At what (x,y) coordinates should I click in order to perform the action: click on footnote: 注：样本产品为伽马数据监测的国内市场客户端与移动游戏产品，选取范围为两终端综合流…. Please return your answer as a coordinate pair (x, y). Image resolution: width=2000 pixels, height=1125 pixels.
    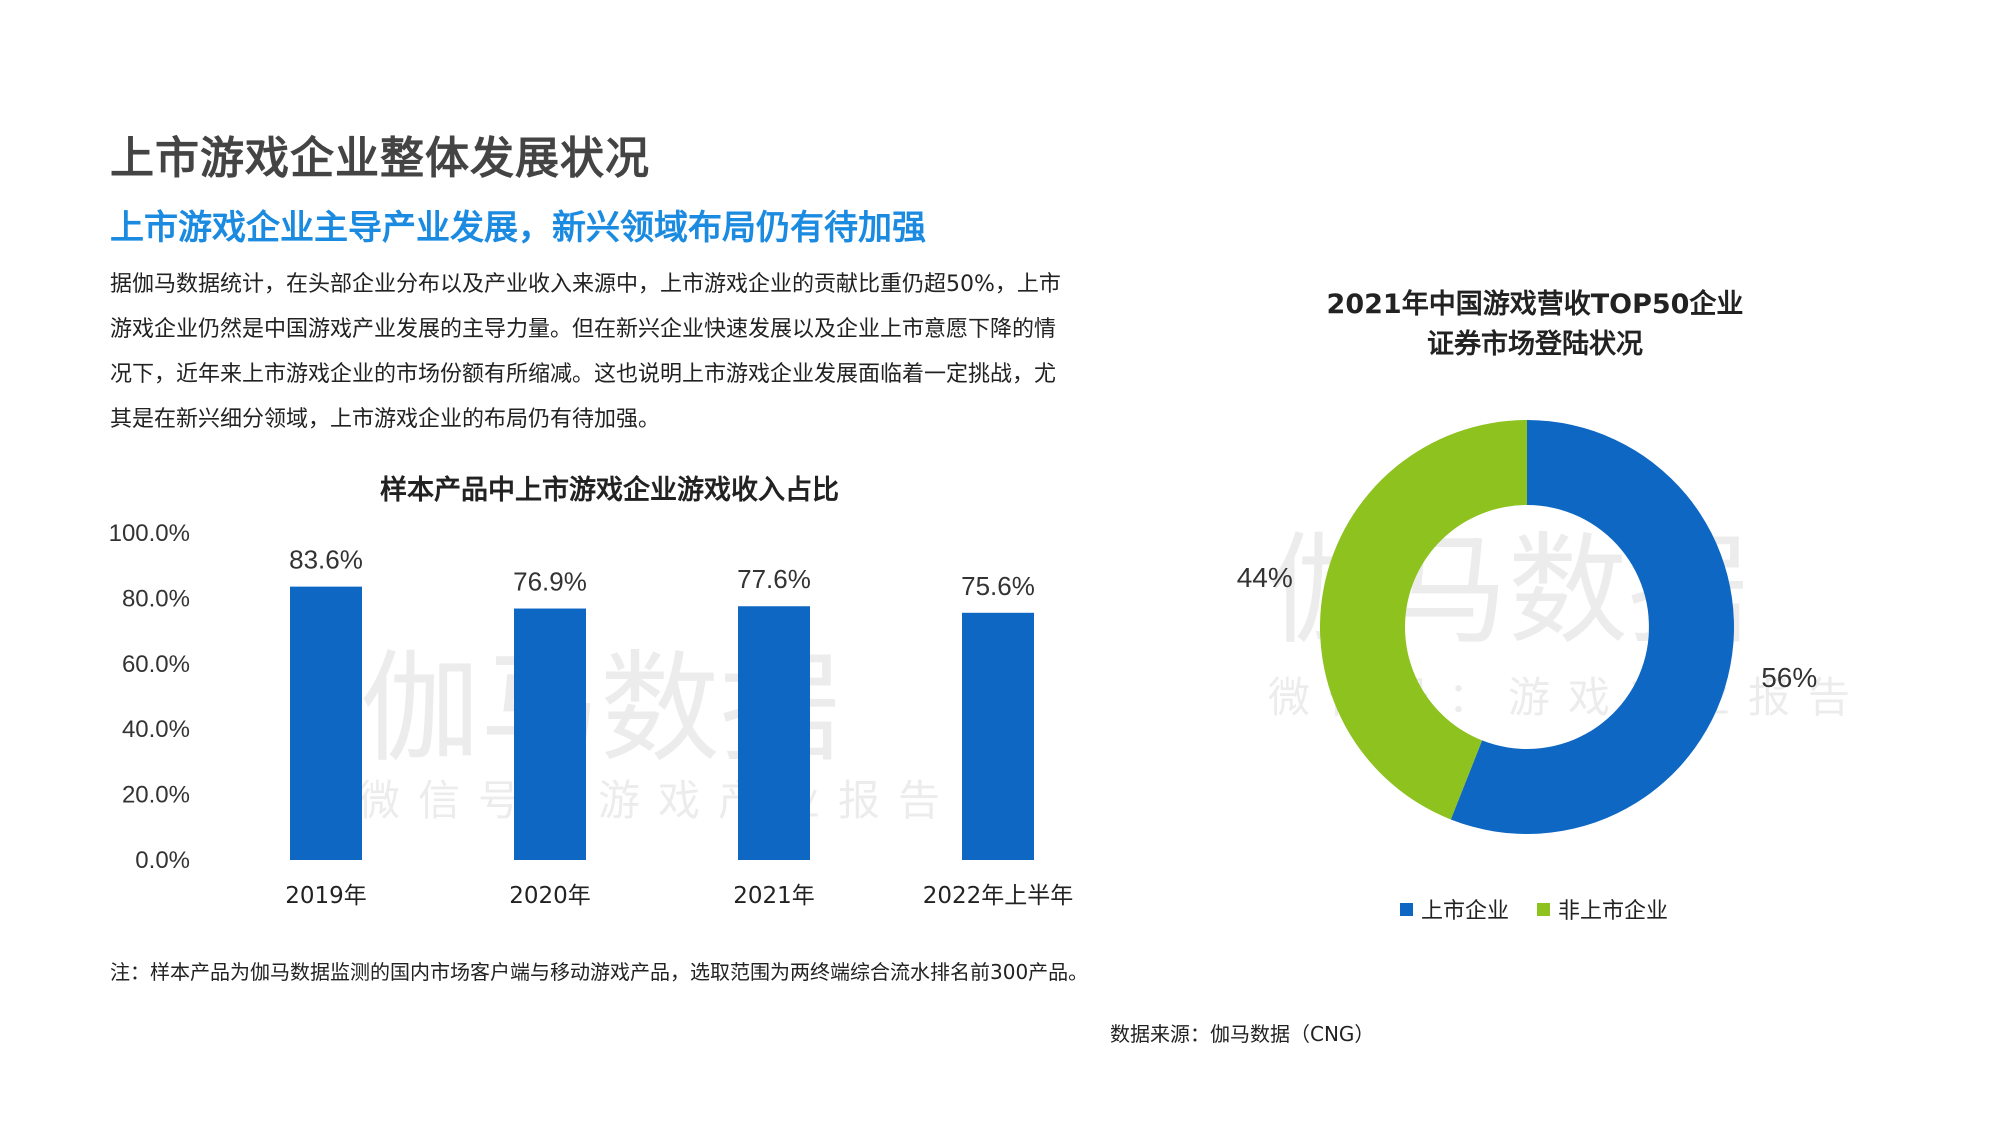
    Looking at the image, I should click on (599, 972).